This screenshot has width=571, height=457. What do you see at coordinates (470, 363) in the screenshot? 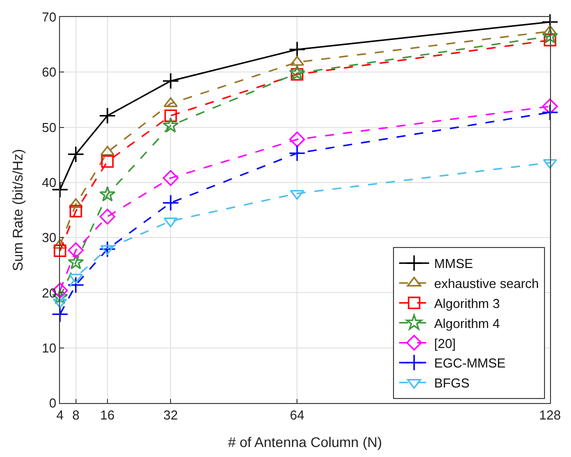
I see `legend-label: EGC-MMSE` at bounding box center [470, 363].